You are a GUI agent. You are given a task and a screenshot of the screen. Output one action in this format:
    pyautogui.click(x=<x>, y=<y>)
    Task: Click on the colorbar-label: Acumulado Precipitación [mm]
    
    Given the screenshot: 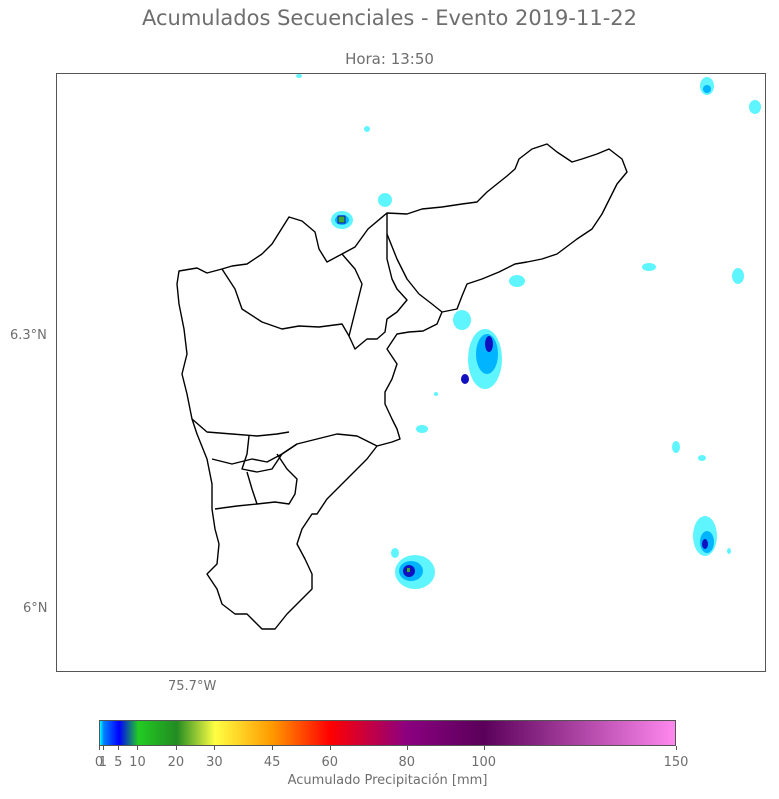 What is the action you would take?
    pyautogui.click(x=387, y=780)
    